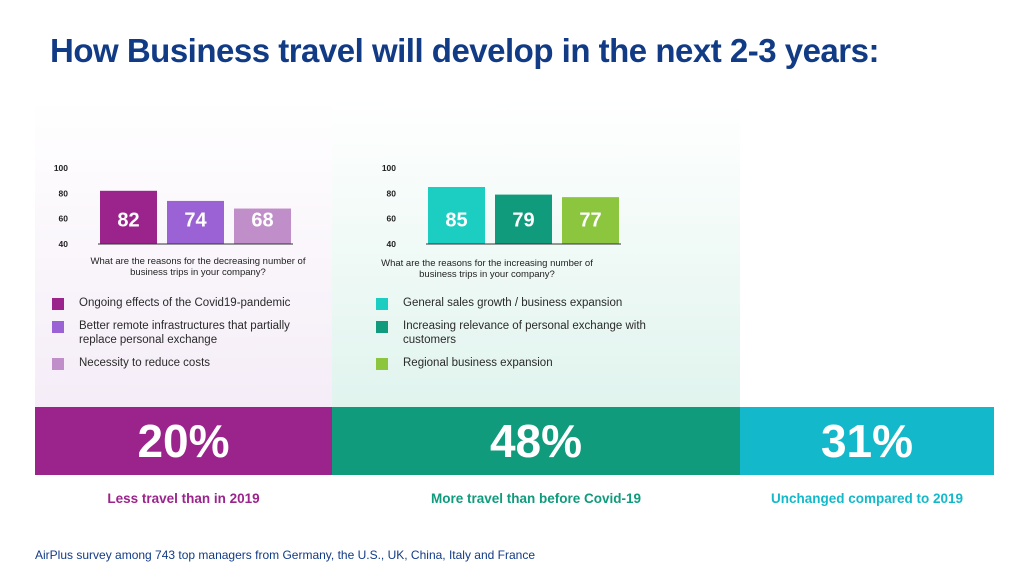 This screenshot has height=581, width=1024. I want to click on bar-value-label: 82, so click(128, 221).